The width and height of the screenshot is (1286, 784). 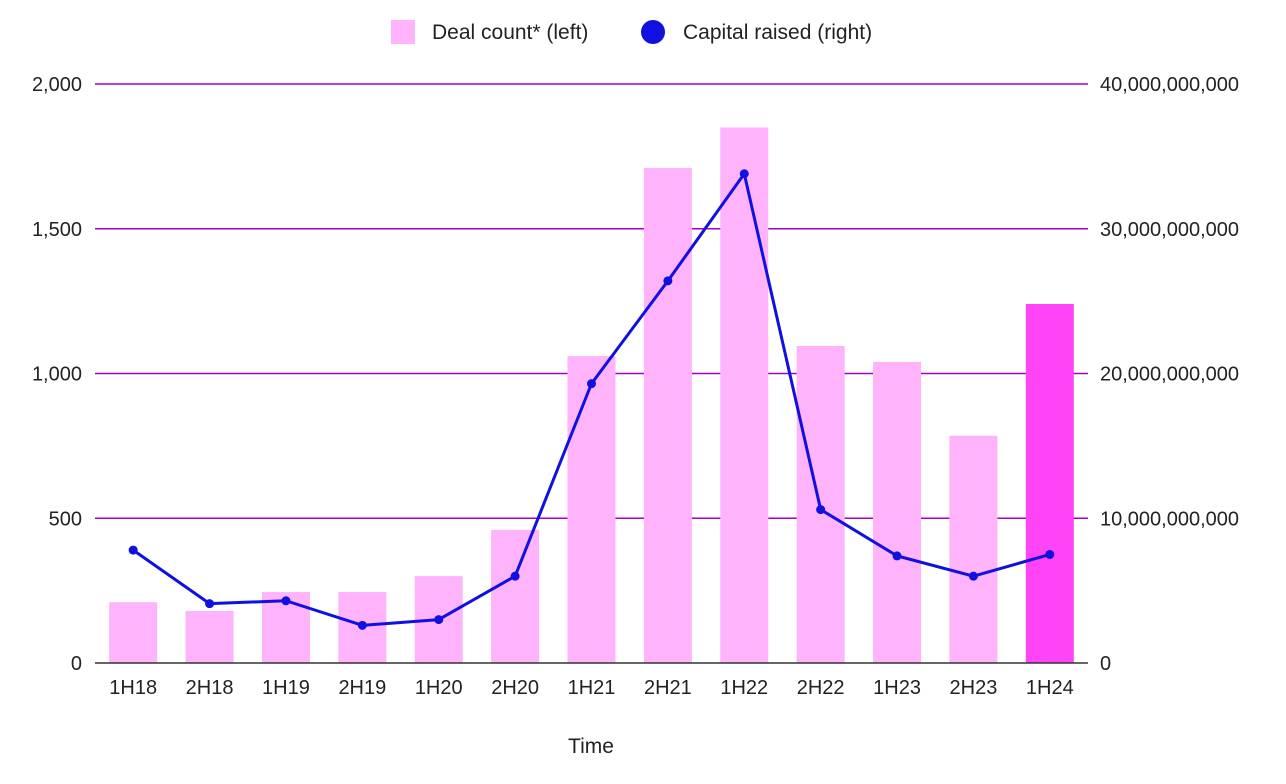 I want to click on right-tick-label: 40,000,000,000, so click(x=1169, y=85).